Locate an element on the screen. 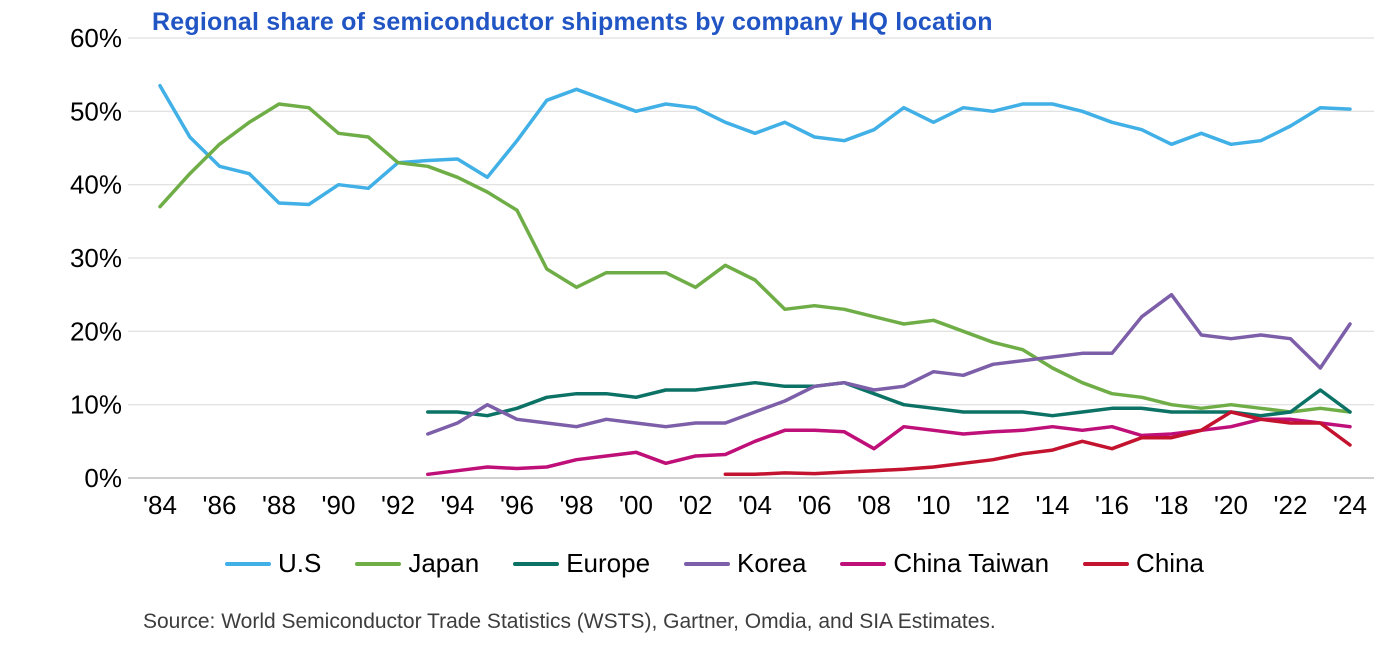  legend-item: Europe is located at coordinates (581, 563).